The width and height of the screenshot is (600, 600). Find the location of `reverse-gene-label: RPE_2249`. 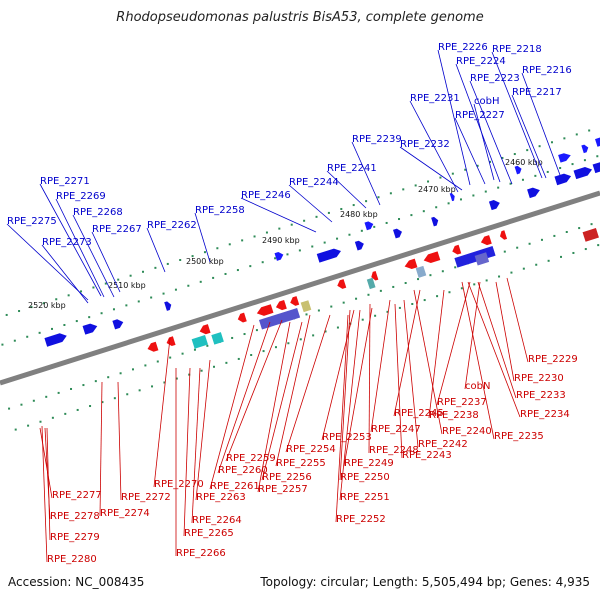

reverse-gene-label: RPE_2249 is located at coordinates (369, 463).